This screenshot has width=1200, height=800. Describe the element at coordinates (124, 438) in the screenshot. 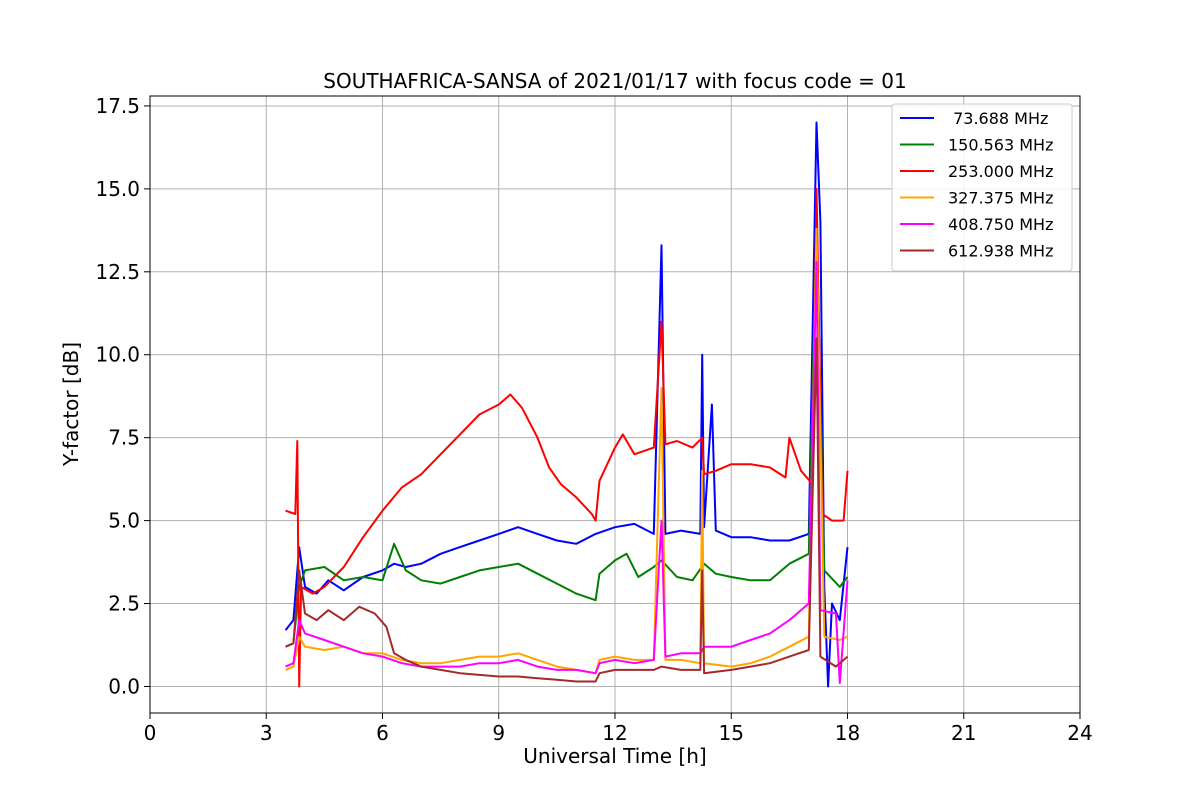

I see `y-tick-label: 7.5` at that location.